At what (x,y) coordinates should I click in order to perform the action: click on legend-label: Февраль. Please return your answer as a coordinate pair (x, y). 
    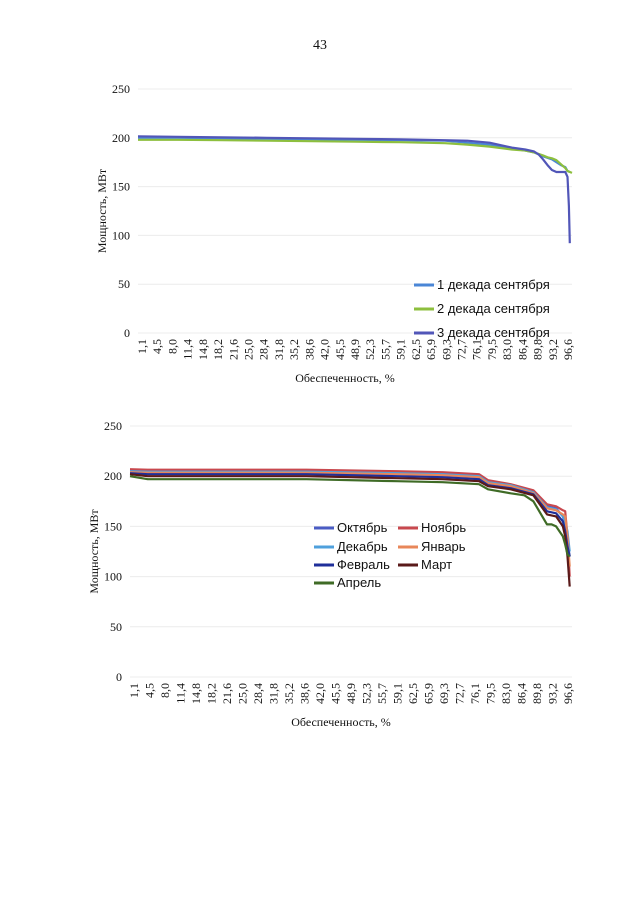
    Looking at the image, I should click on (363, 564).